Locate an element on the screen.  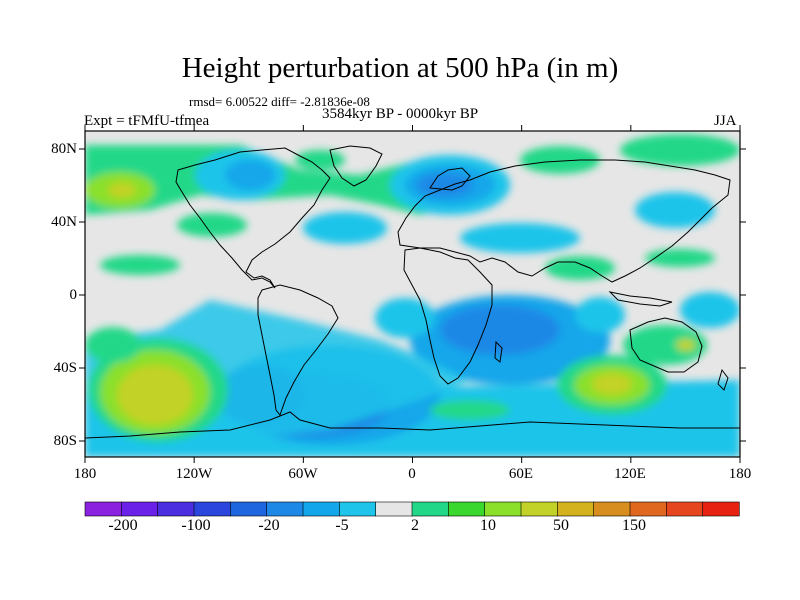
indonesia-coast is located at coordinates (640, 299).